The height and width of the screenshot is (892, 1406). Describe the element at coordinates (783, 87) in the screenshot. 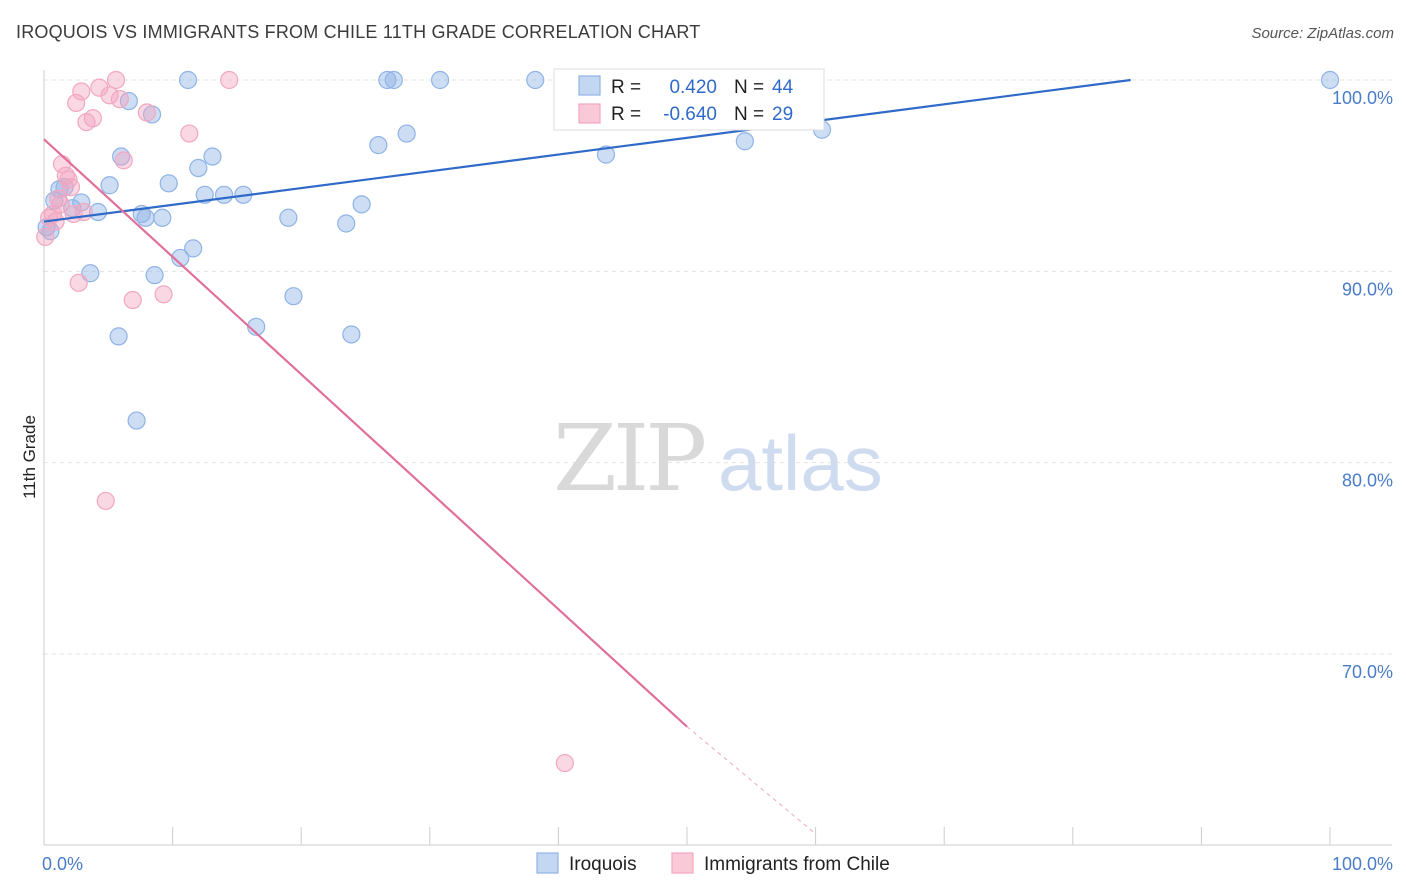

I see `legend-n-value-iroquois: 44` at that location.